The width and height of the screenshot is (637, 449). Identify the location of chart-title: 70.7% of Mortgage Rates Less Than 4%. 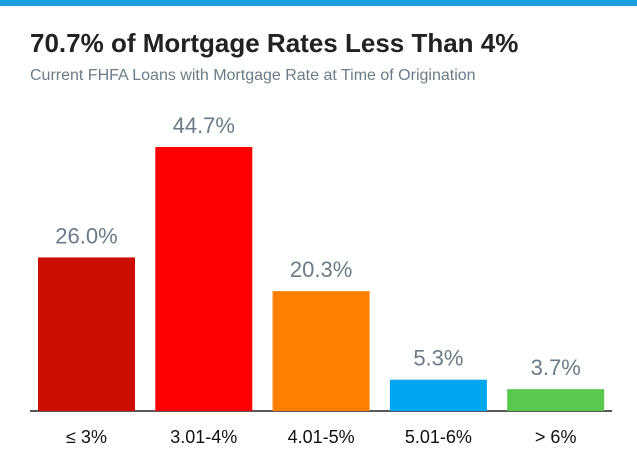
(274, 43).